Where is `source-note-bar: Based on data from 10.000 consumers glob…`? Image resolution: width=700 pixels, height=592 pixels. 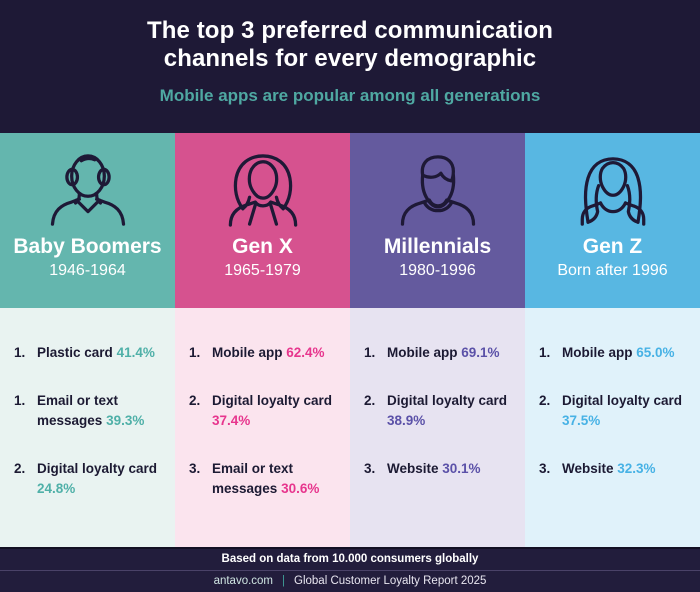 source-note-bar: Based on data from 10.000 consumers glob… is located at coordinates (350, 558).